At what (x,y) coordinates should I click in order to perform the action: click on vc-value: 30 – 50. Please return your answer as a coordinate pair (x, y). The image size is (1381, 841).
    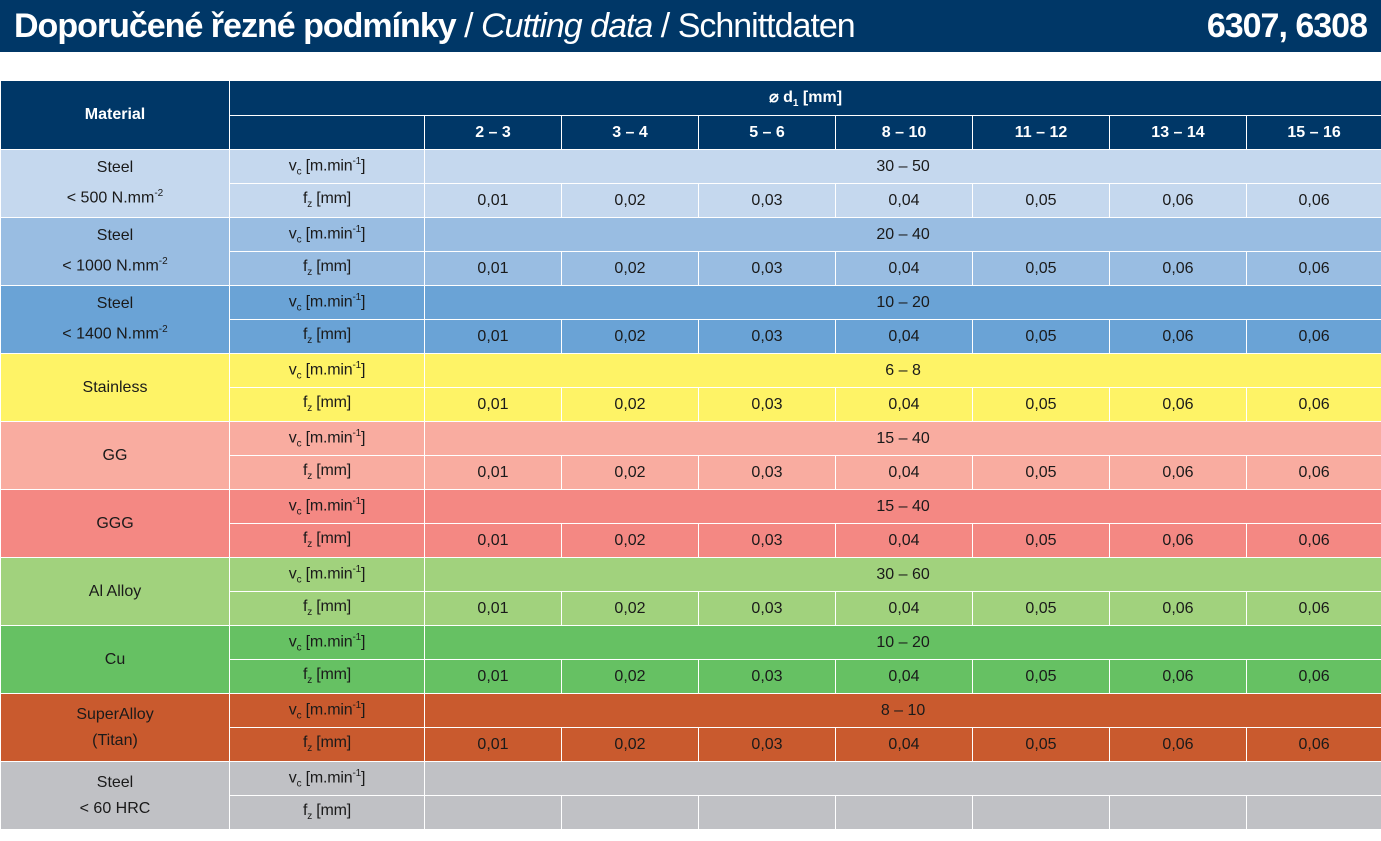
    Looking at the image, I should click on (902, 166).